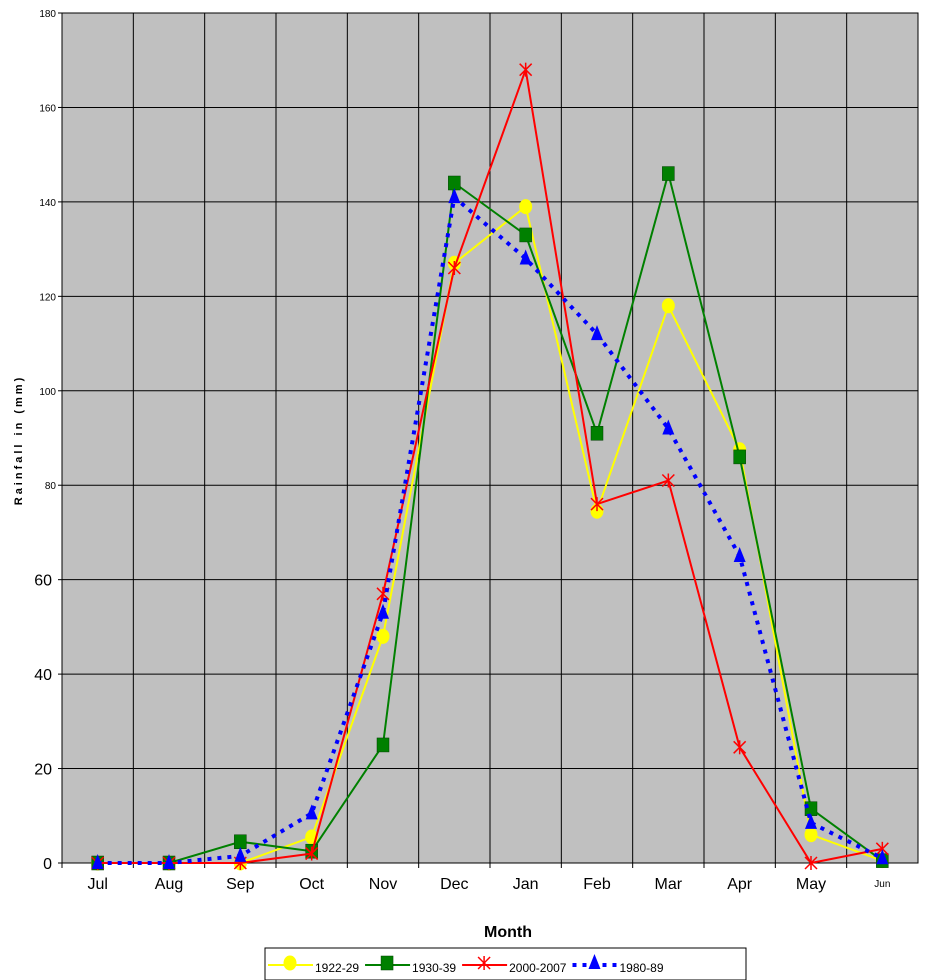 This screenshot has width=938, height=980. I want to click on y-tick-label: 20, so click(43, 770).